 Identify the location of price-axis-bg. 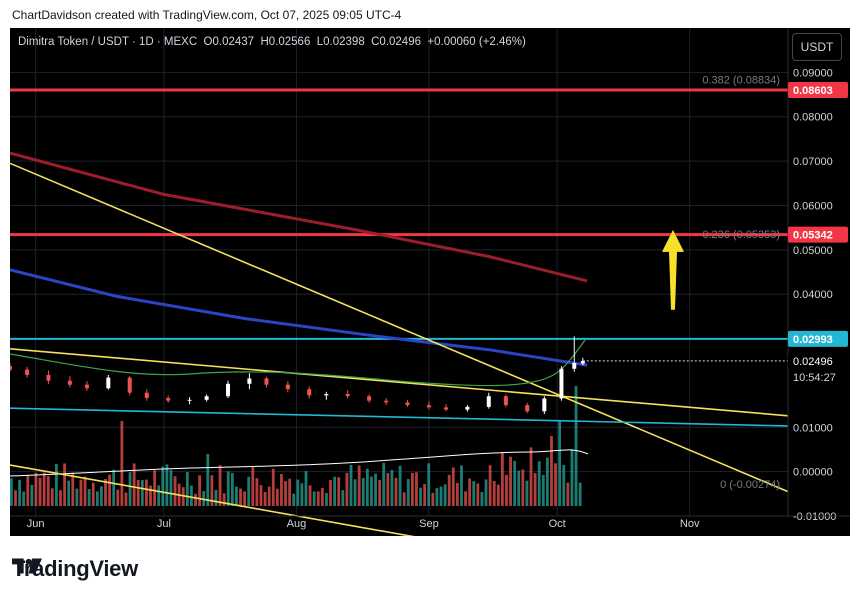
(819, 272).